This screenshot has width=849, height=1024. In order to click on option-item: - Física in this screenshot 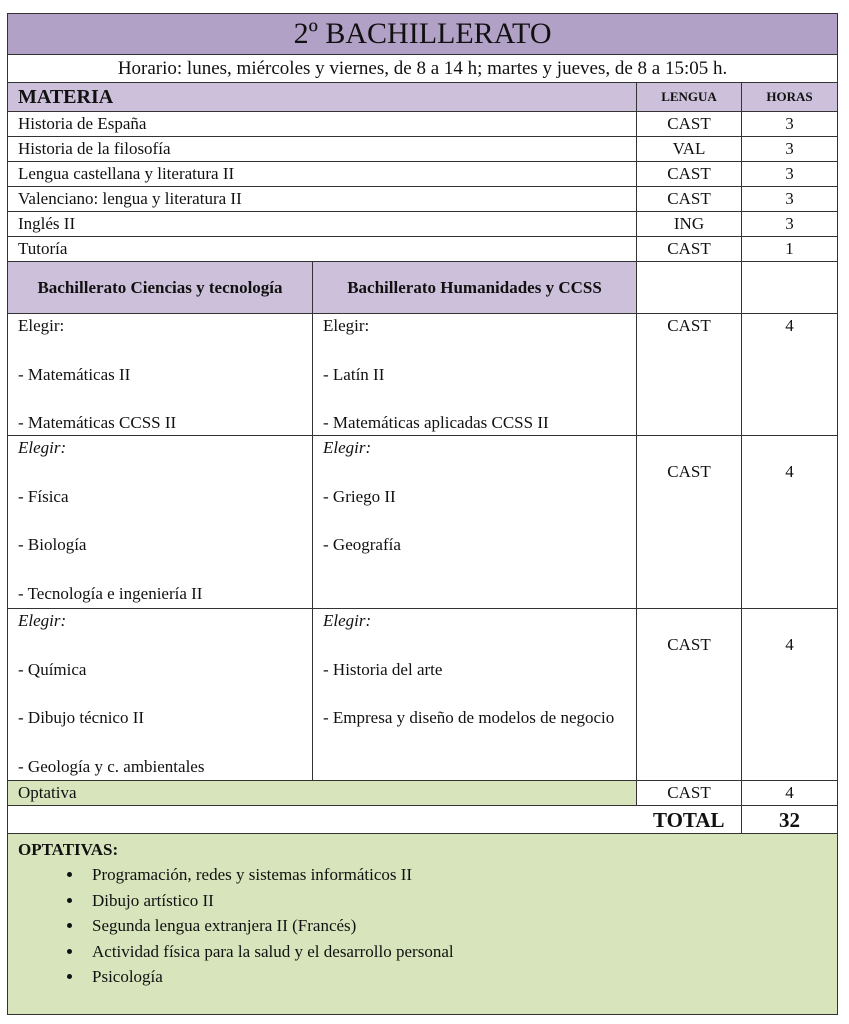, I will do `click(43, 496)`.